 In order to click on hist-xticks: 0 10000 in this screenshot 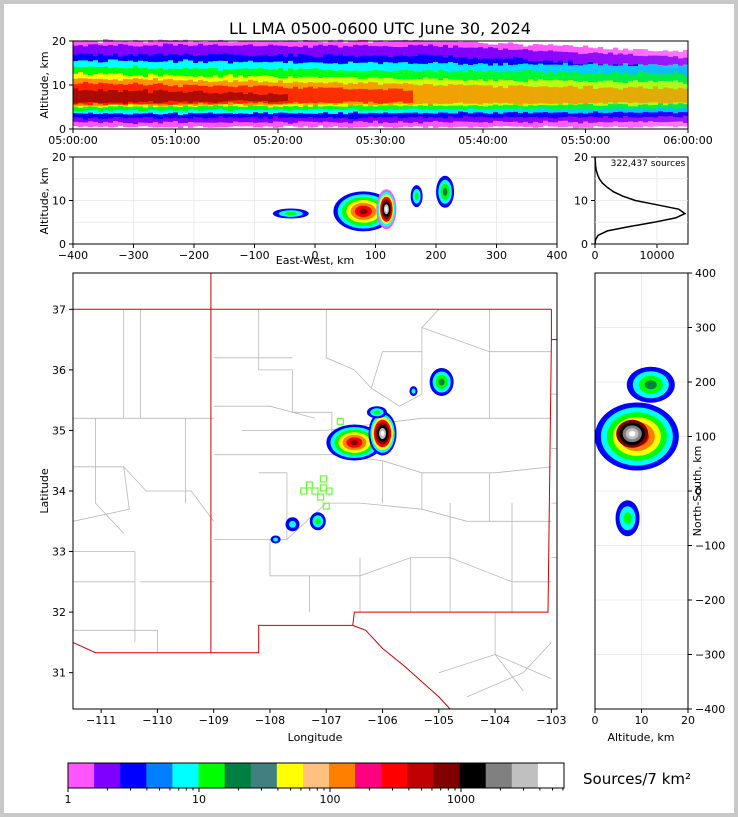, I will do `click(633, 253)`.